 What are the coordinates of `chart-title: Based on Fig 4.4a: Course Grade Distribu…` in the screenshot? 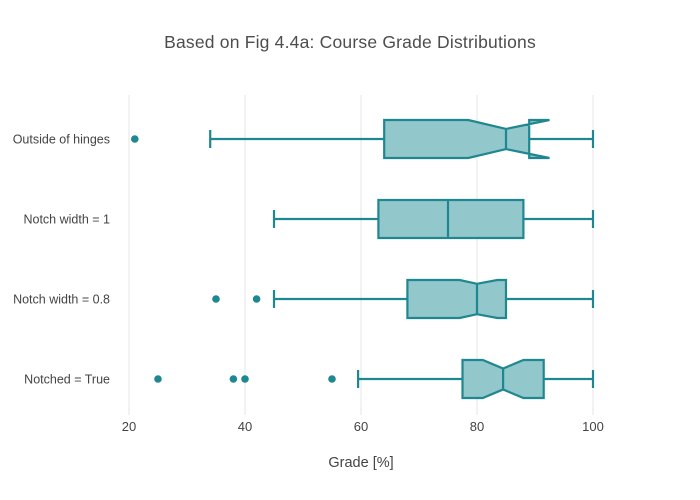 It's located at (350, 42).